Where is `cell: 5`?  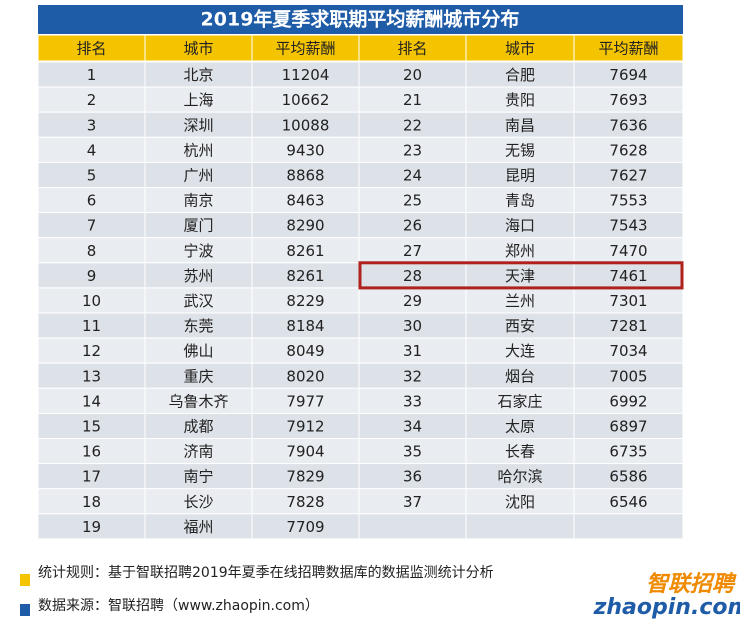
cell: 5 is located at coordinates (92, 175).